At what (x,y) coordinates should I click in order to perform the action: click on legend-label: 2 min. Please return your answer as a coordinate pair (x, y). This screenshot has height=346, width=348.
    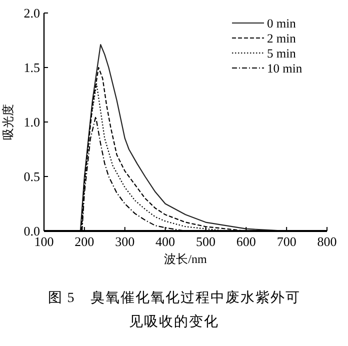
    Looking at the image, I should click on (282, 39).